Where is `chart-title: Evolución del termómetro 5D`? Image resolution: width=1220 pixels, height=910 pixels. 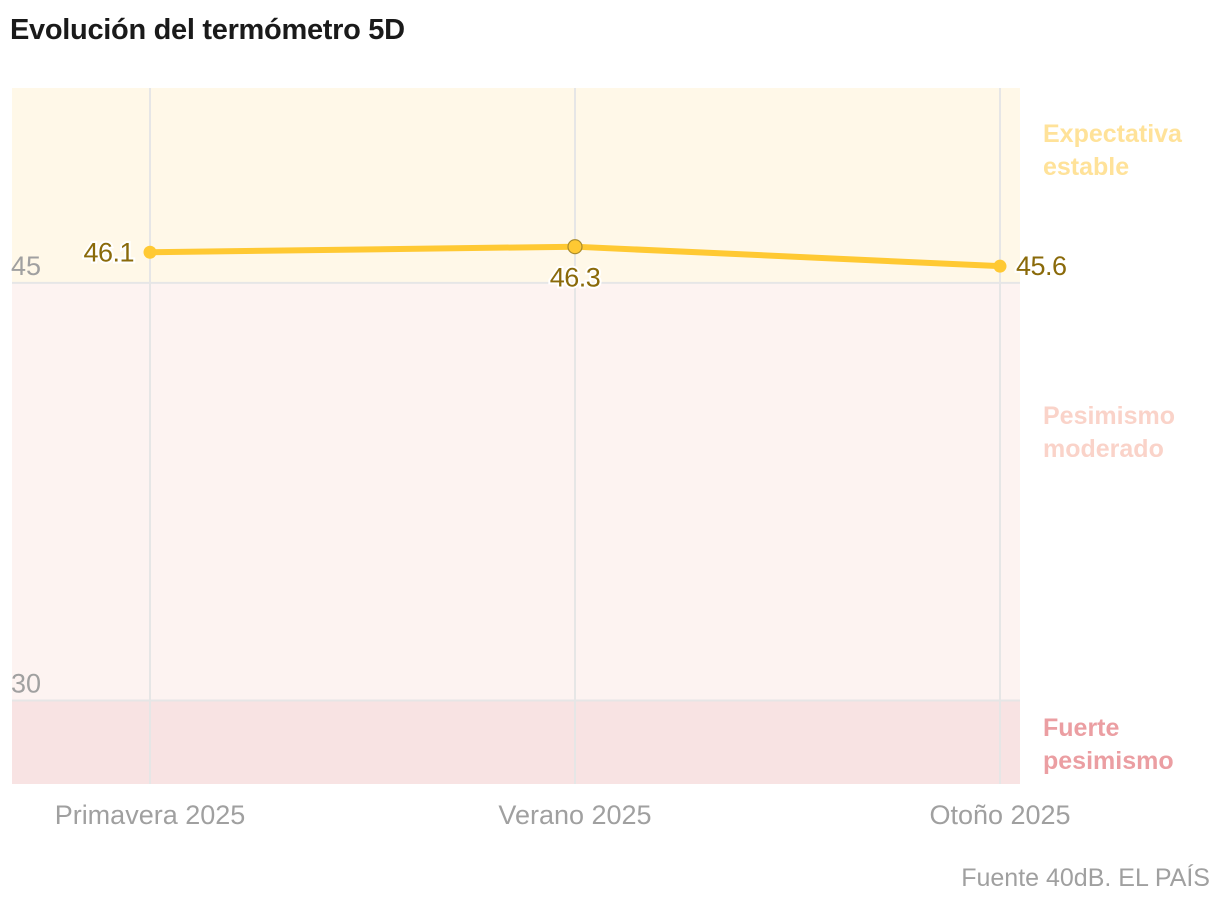 chart-title: Evolución del termómetro 5D is located at coordinates (207, 30).